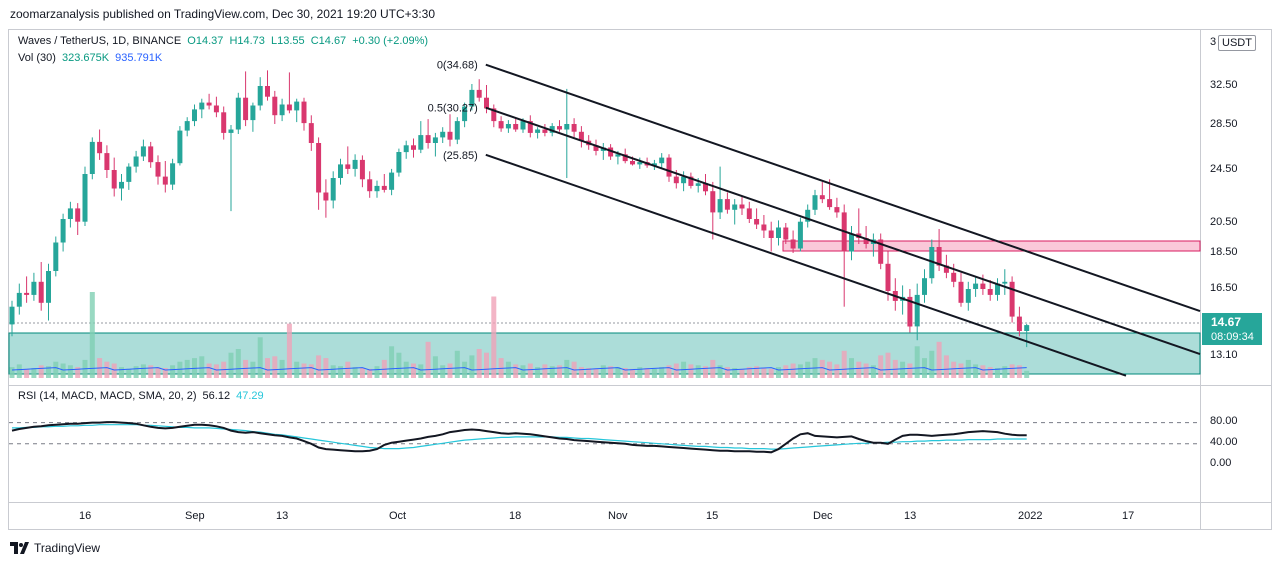 This screenshot has width=1280, height=566. What do you see at coordinates (107, 396) in the screenshot?
I see `rsi-label: RSI (14, MACD, MACD, SMA, 20, 2)` at bounding box center [107, 396].